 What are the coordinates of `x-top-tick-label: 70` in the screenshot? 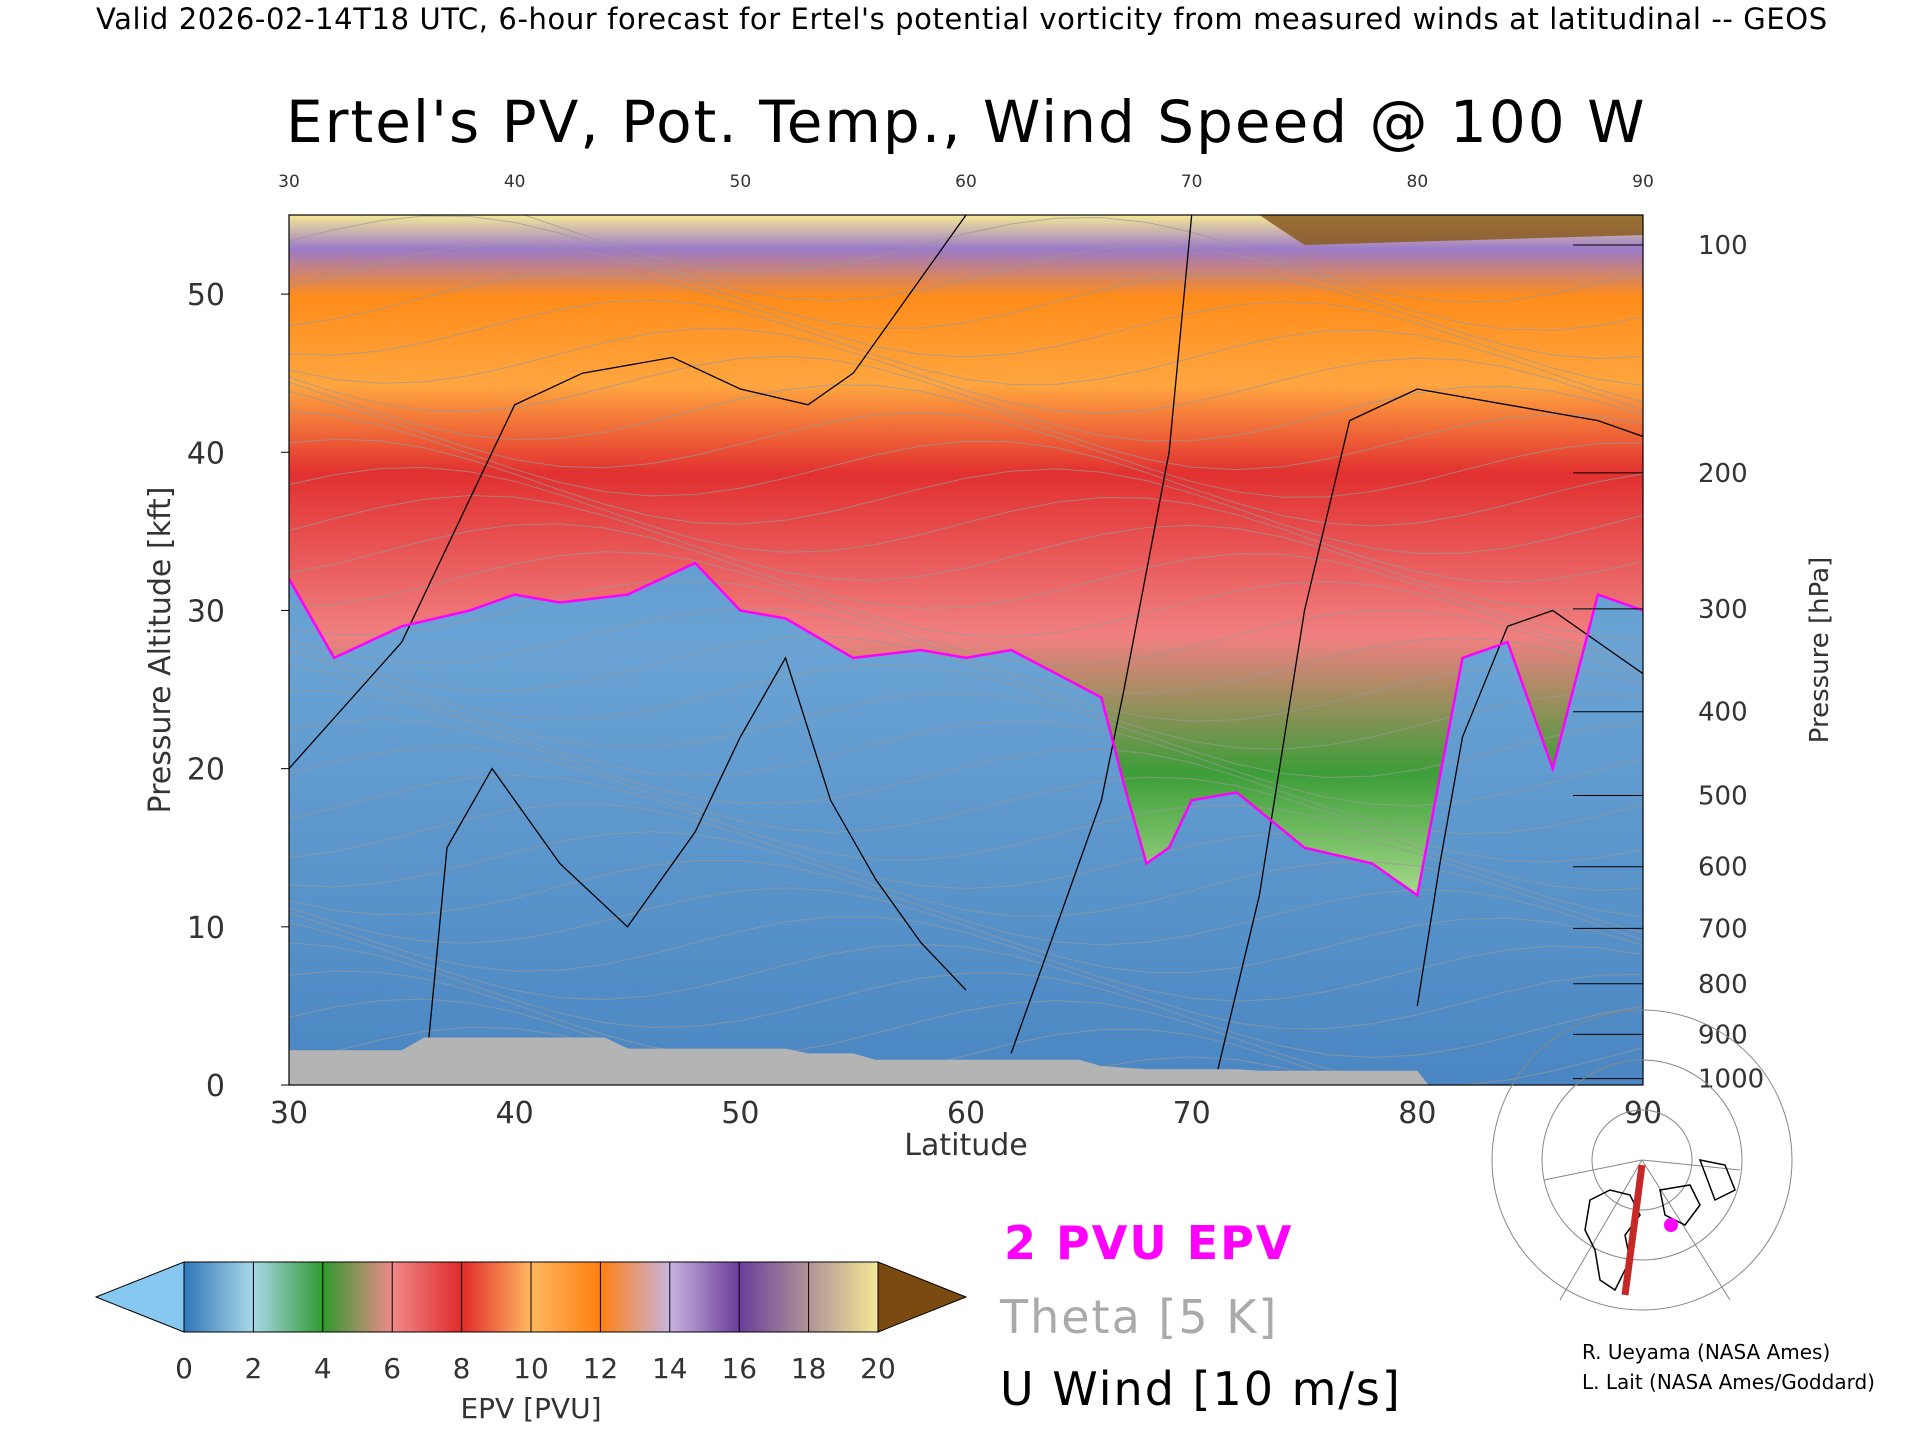 It's located at (1192, 182).